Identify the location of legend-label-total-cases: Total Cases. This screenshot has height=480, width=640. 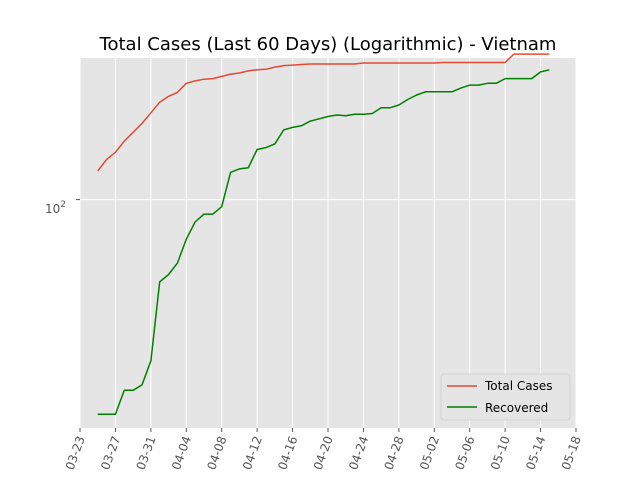
(518, 386).